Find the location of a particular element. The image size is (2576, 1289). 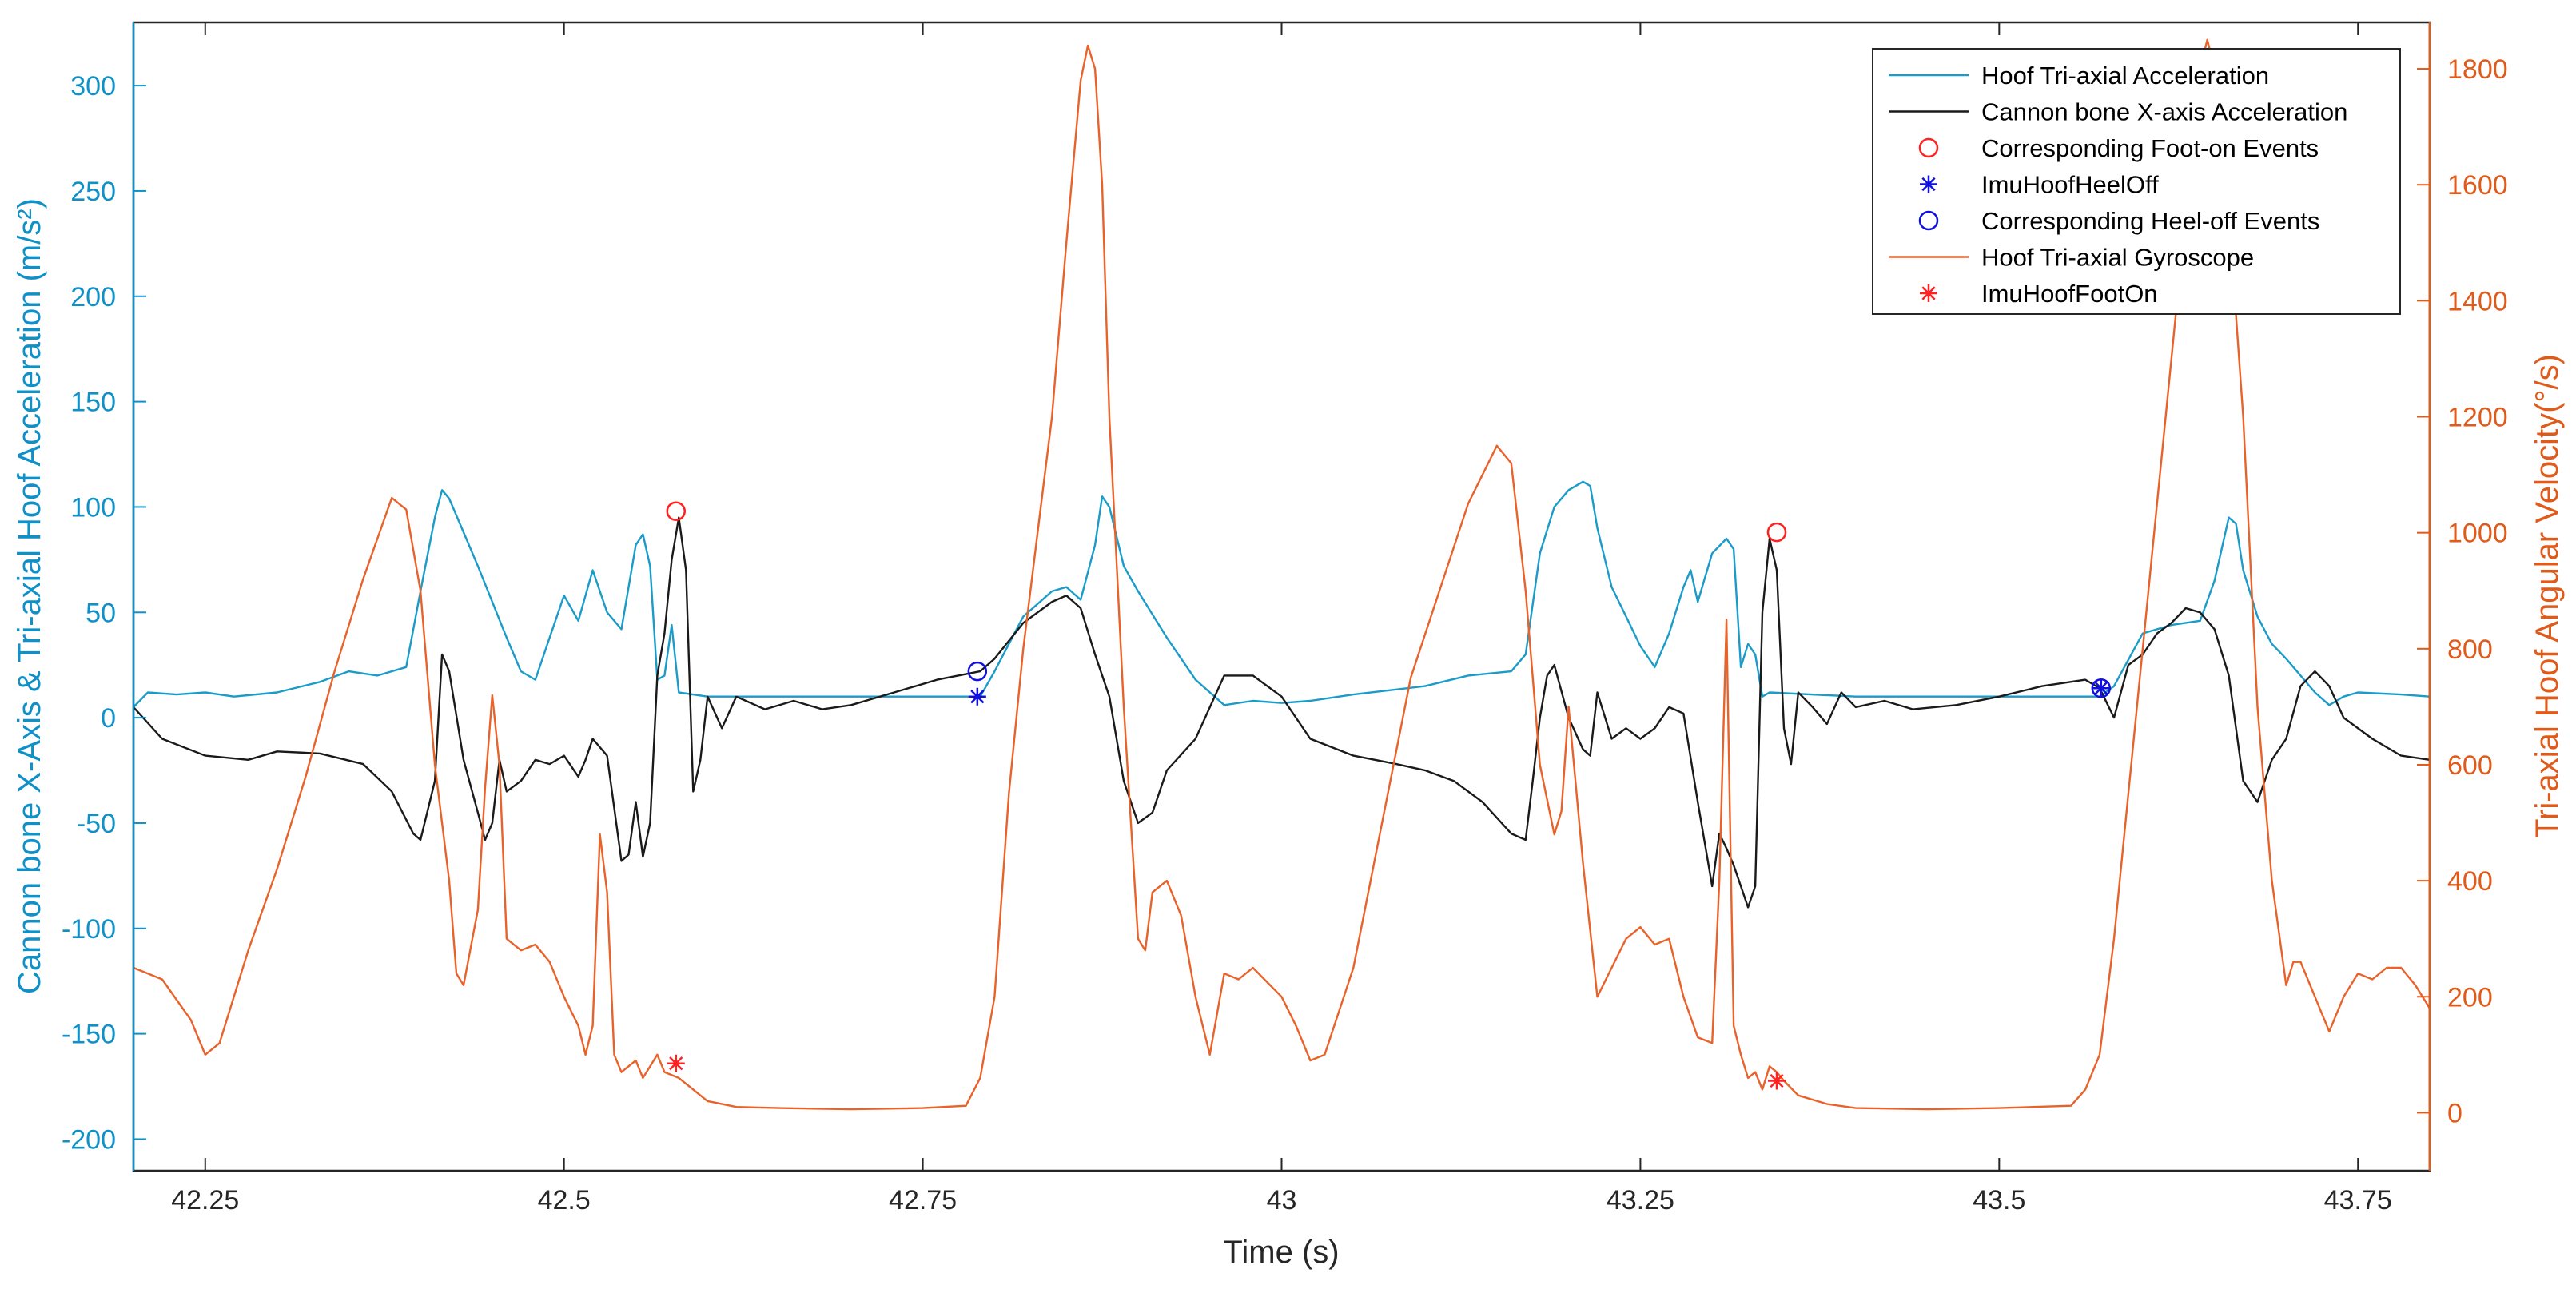

right-y-tick-label: 1600 is located at coordinates (2477, 185).